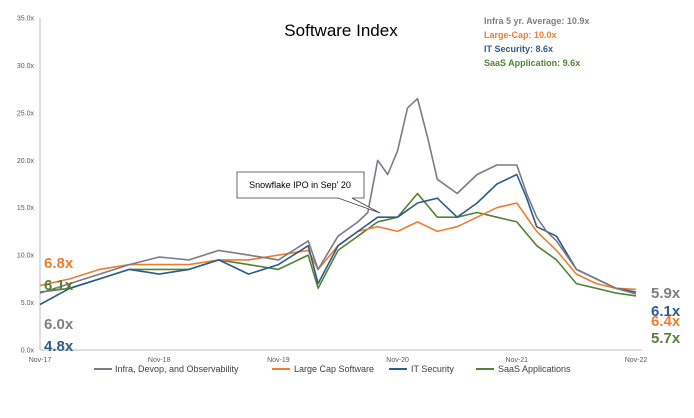 The height and width of the screenshot is (418, 694). Describe the element at coordinates (517, 360) in the screenshot. I see `x-tick-label: Nov-21` at that location.